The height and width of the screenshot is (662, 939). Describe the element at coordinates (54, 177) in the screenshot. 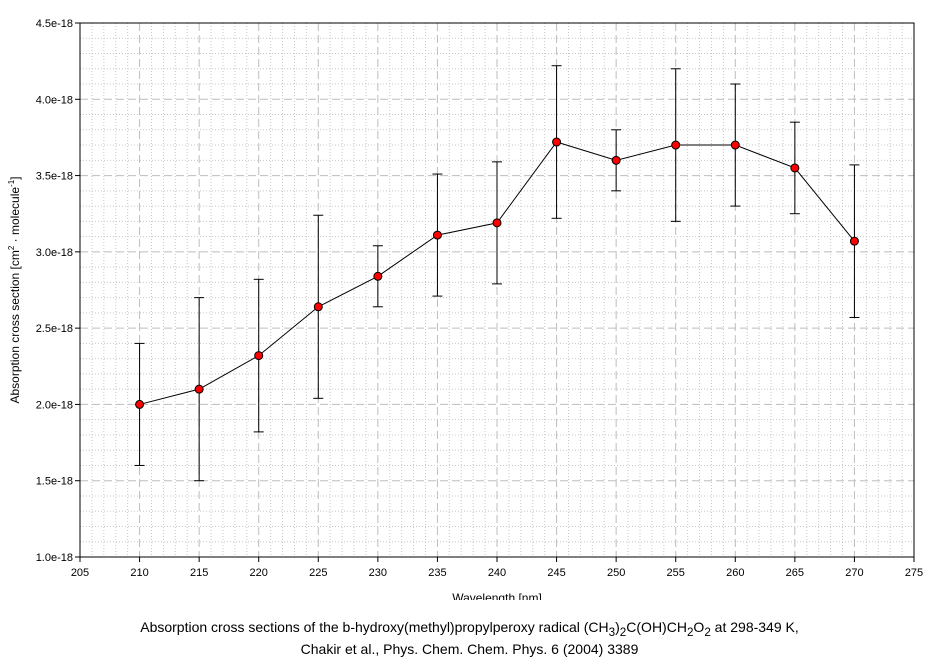

I see `y-tick-label: 3.5e-18` at that location.